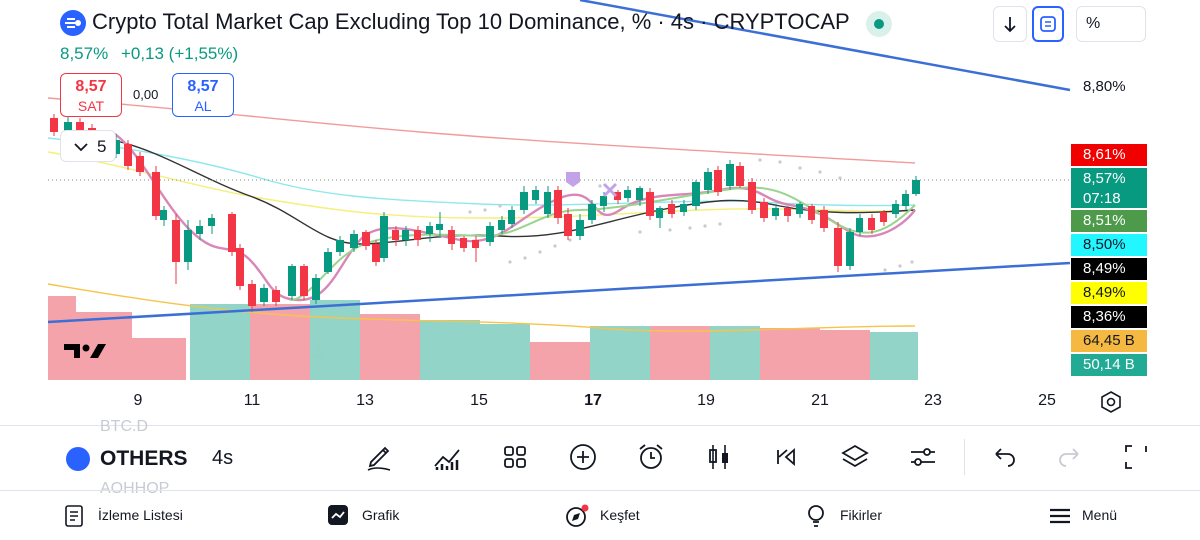 This screenshot has width=1200, height=540. I want to click on event-markers, so click(465, 265).